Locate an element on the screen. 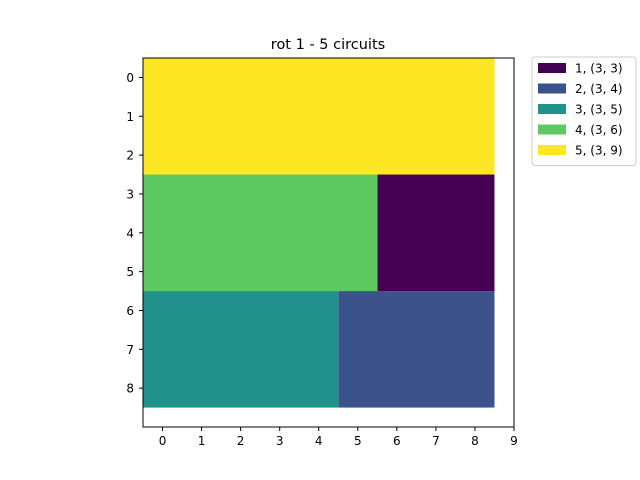 The height and width of the screenshot is (480, 640). y-tick-label: 8 is located at coordinates (130, 389).